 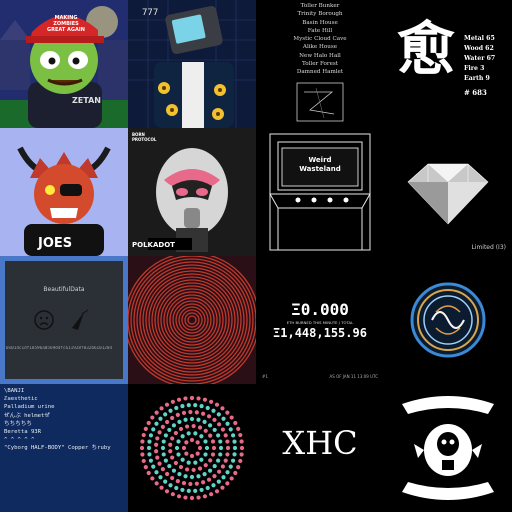 What do you see at coordinates (192, 448) in the screenshot?
I see `tile-flower-rings` at bounding box center [192, 448].